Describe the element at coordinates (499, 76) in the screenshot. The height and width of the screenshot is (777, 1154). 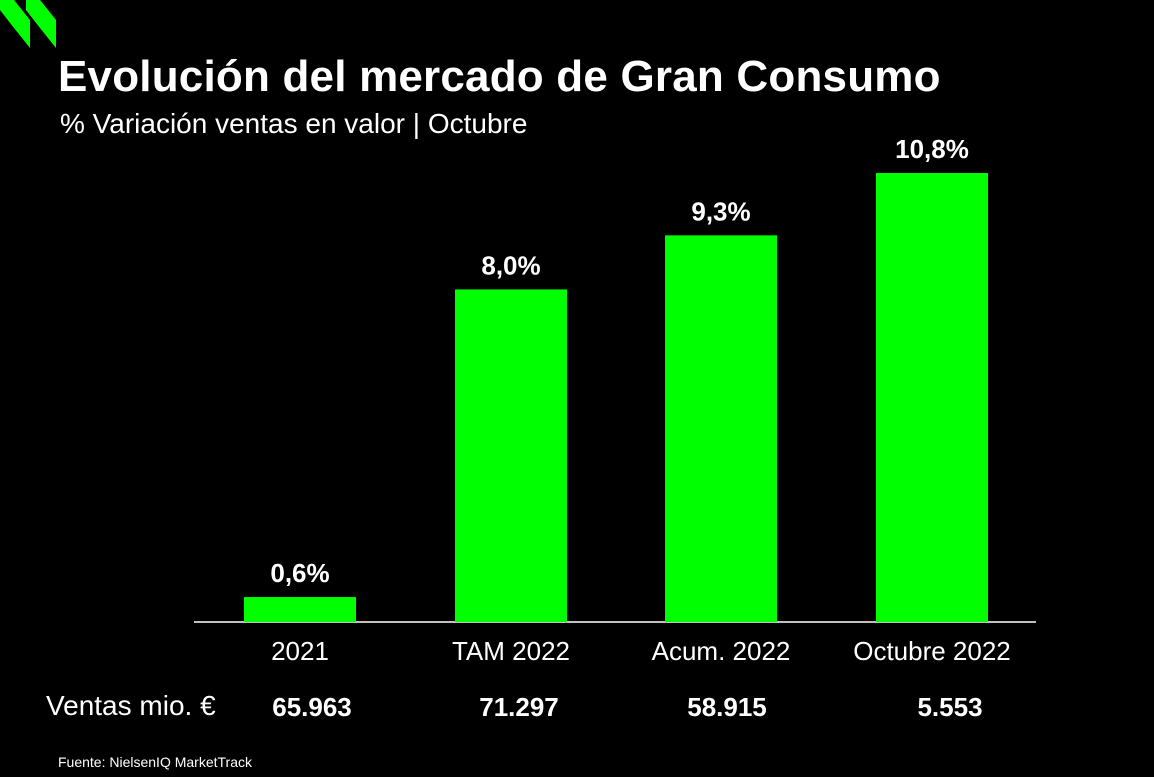
I see `chart-title: Evolución del mercado de Gran Consumo` at that location.